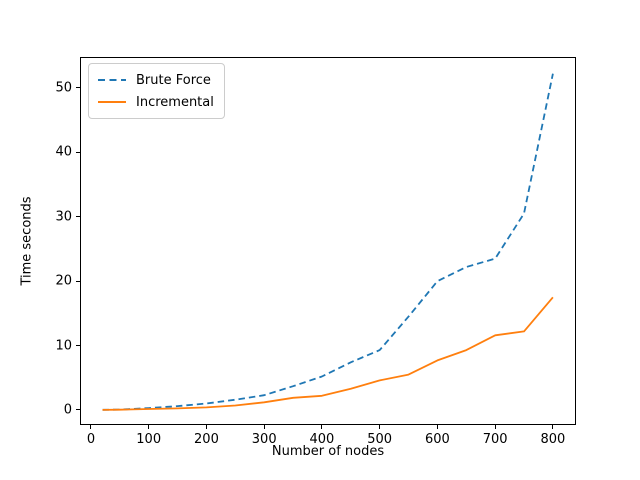 The image size is (640, 480). I want to click on y-axis-label: Time seconds, so click(27, 241).